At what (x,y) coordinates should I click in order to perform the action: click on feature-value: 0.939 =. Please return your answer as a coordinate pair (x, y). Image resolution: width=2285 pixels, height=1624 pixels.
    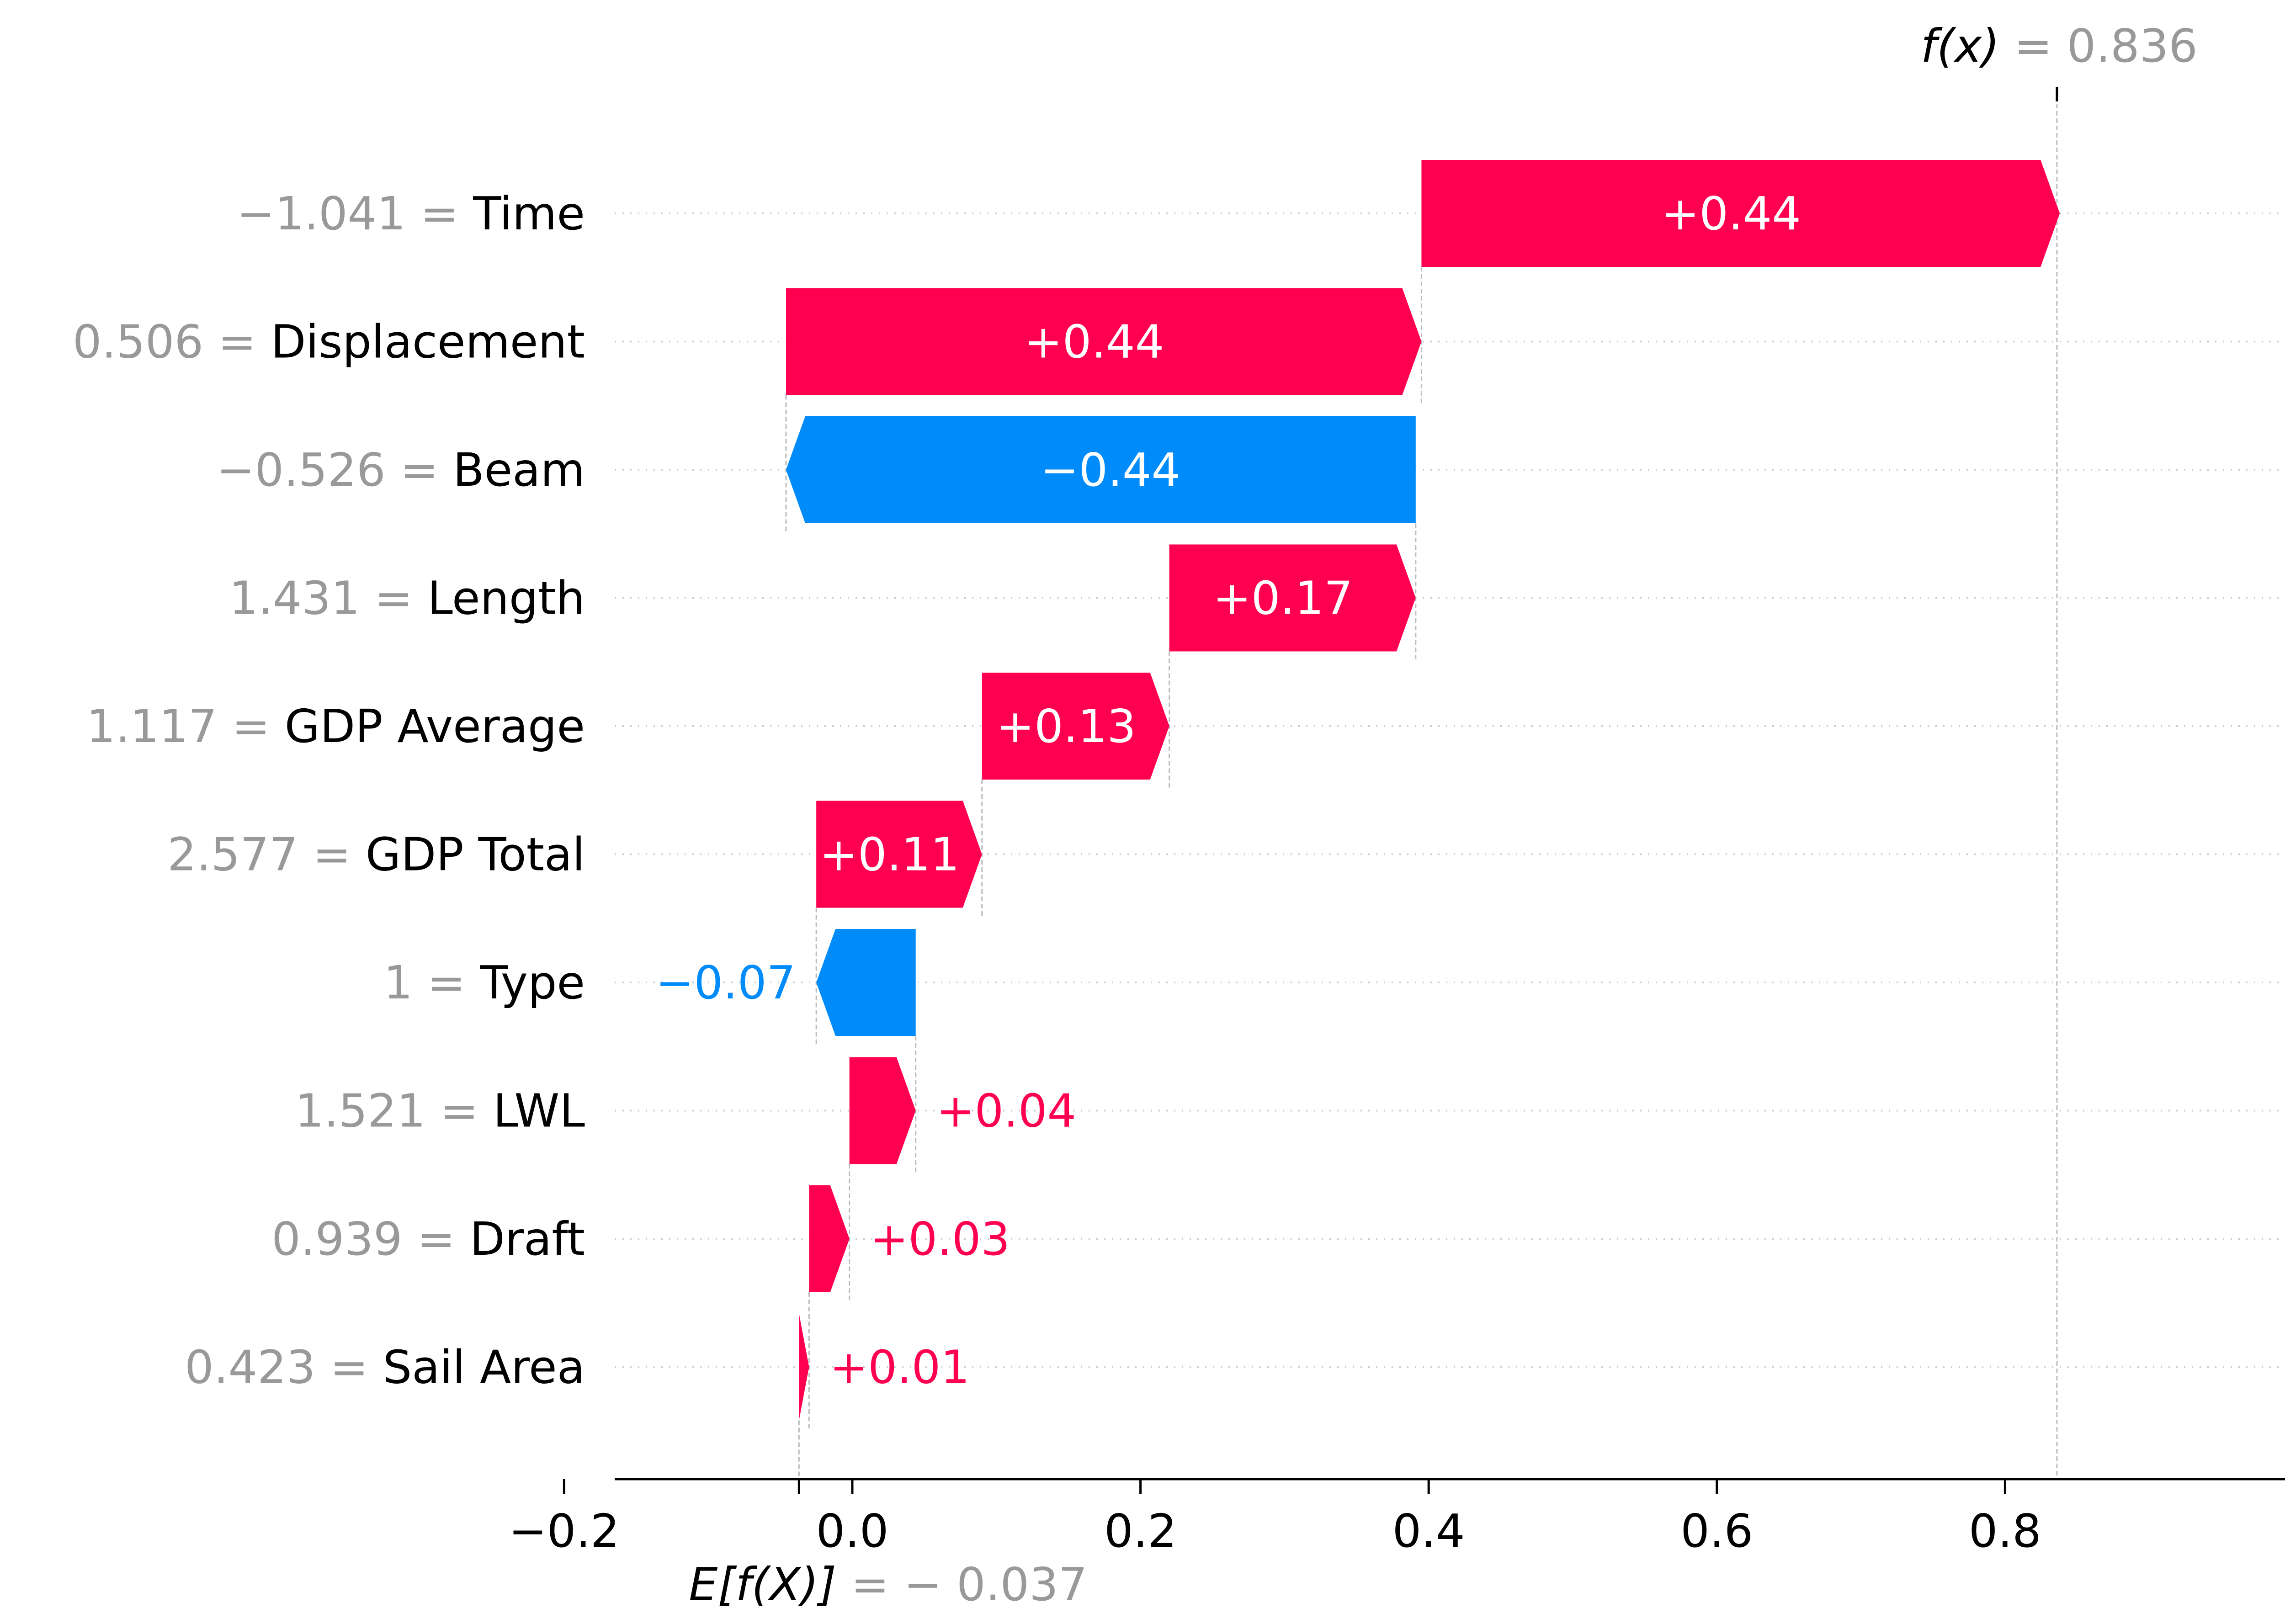
    Looking at the image, I should click on (370, 1239).